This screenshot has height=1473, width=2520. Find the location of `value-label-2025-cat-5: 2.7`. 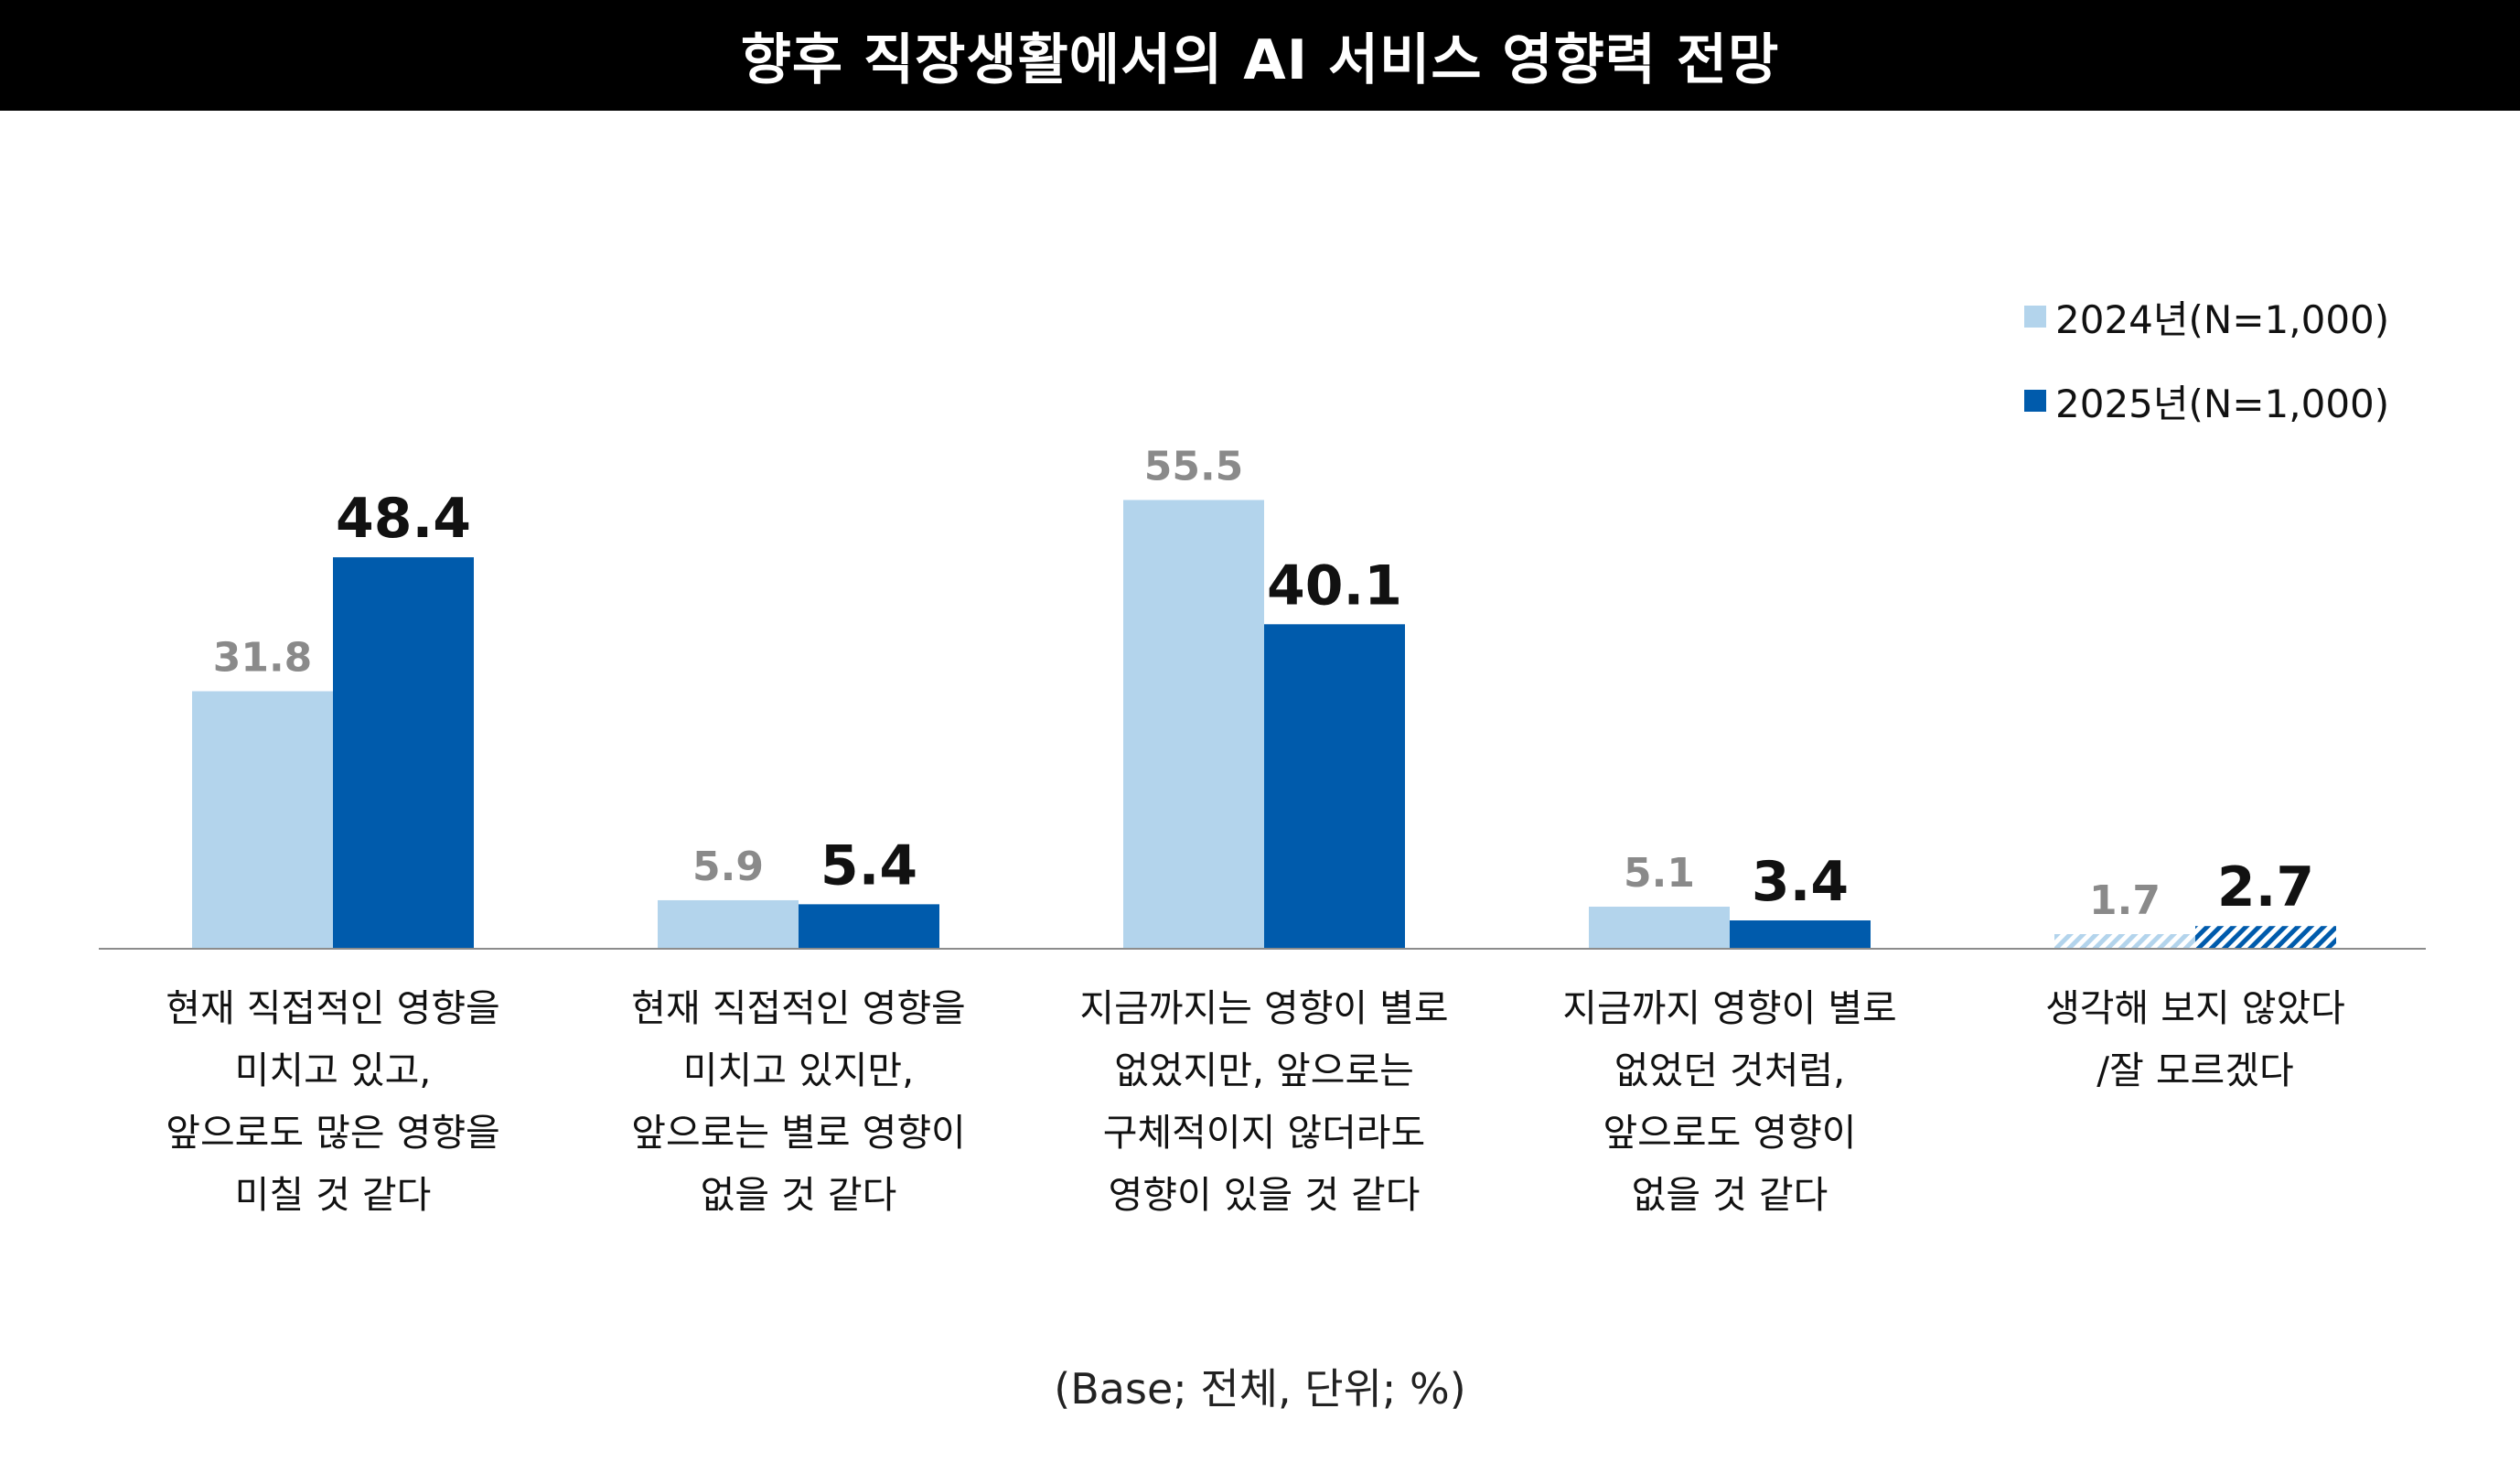

value-label-2025-cat-5: 2.7 is located at coordinates (2265, 887).